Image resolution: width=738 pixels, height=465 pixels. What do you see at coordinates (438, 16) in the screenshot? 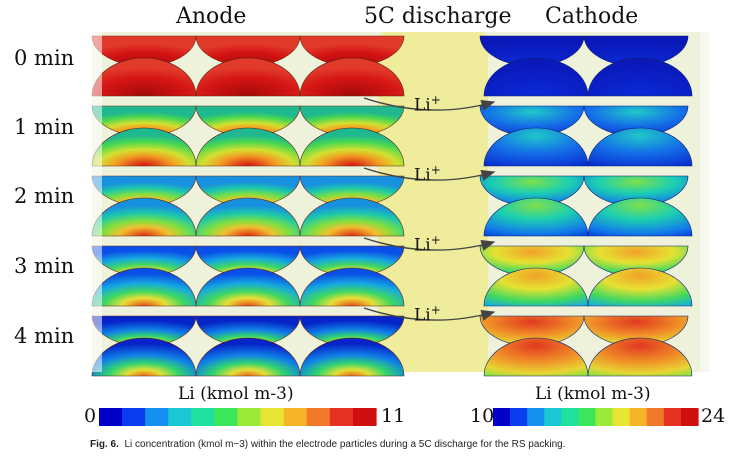
I see `discharge-header: 5C discharge` at bounding box center [438, 16].